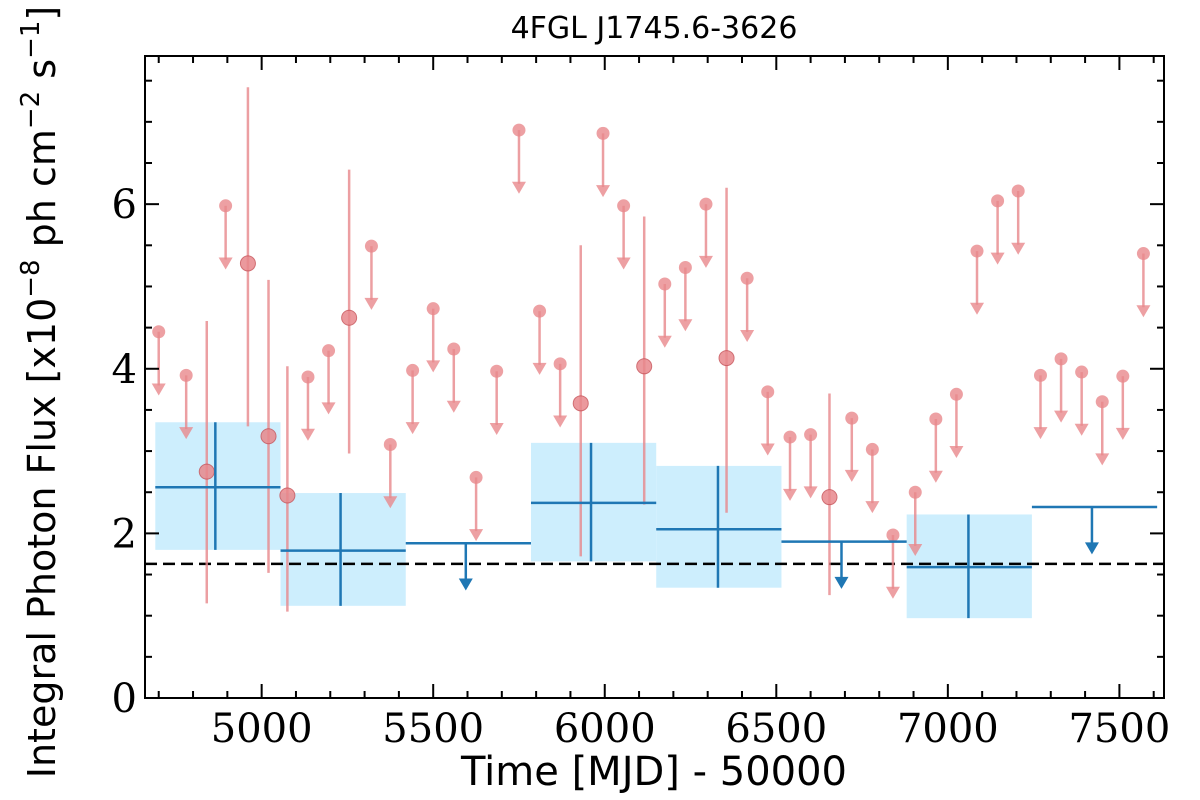 The image size is (1200, 800). What do you see at coordinates (654, 28) in the screenshot?
I see `chart-title: 4FGL J1745.6-3626` at bounding box center [654, 28].